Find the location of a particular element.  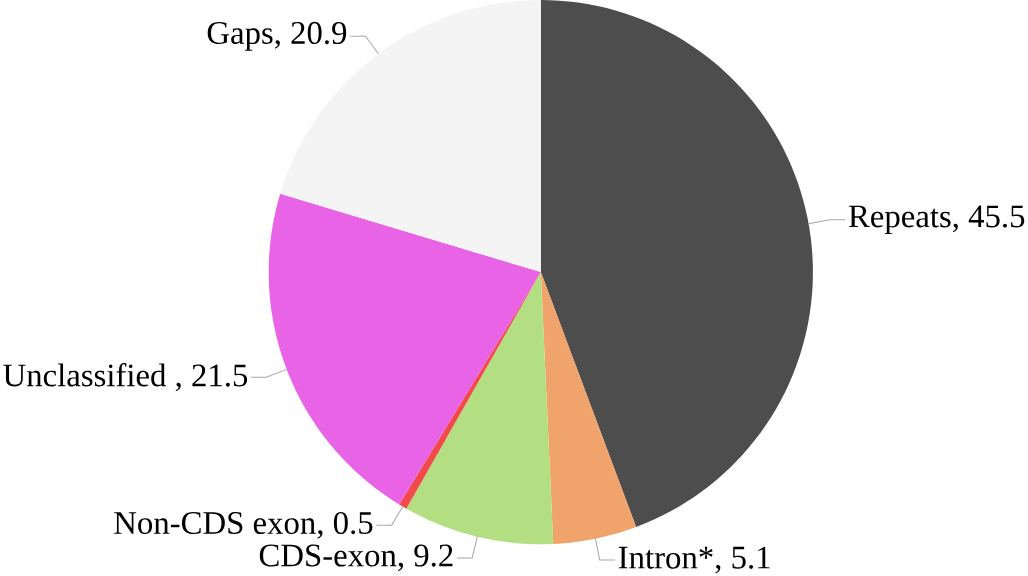

data-label: , 45.5 is located at coordinates (988, 219).